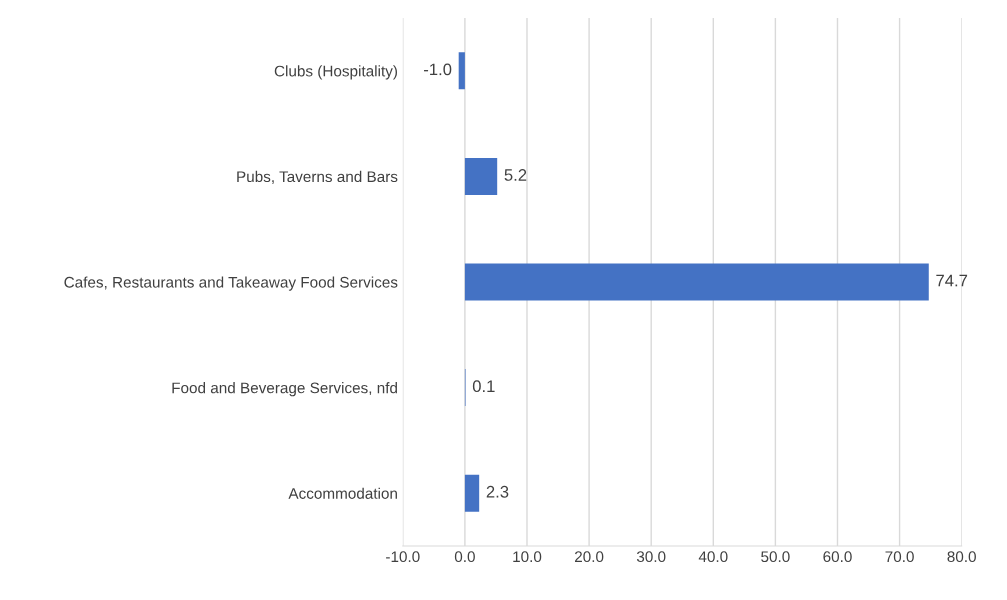  I want to click on y-tick-label: Food and Beverage Services, nfd, so click(284, 389).